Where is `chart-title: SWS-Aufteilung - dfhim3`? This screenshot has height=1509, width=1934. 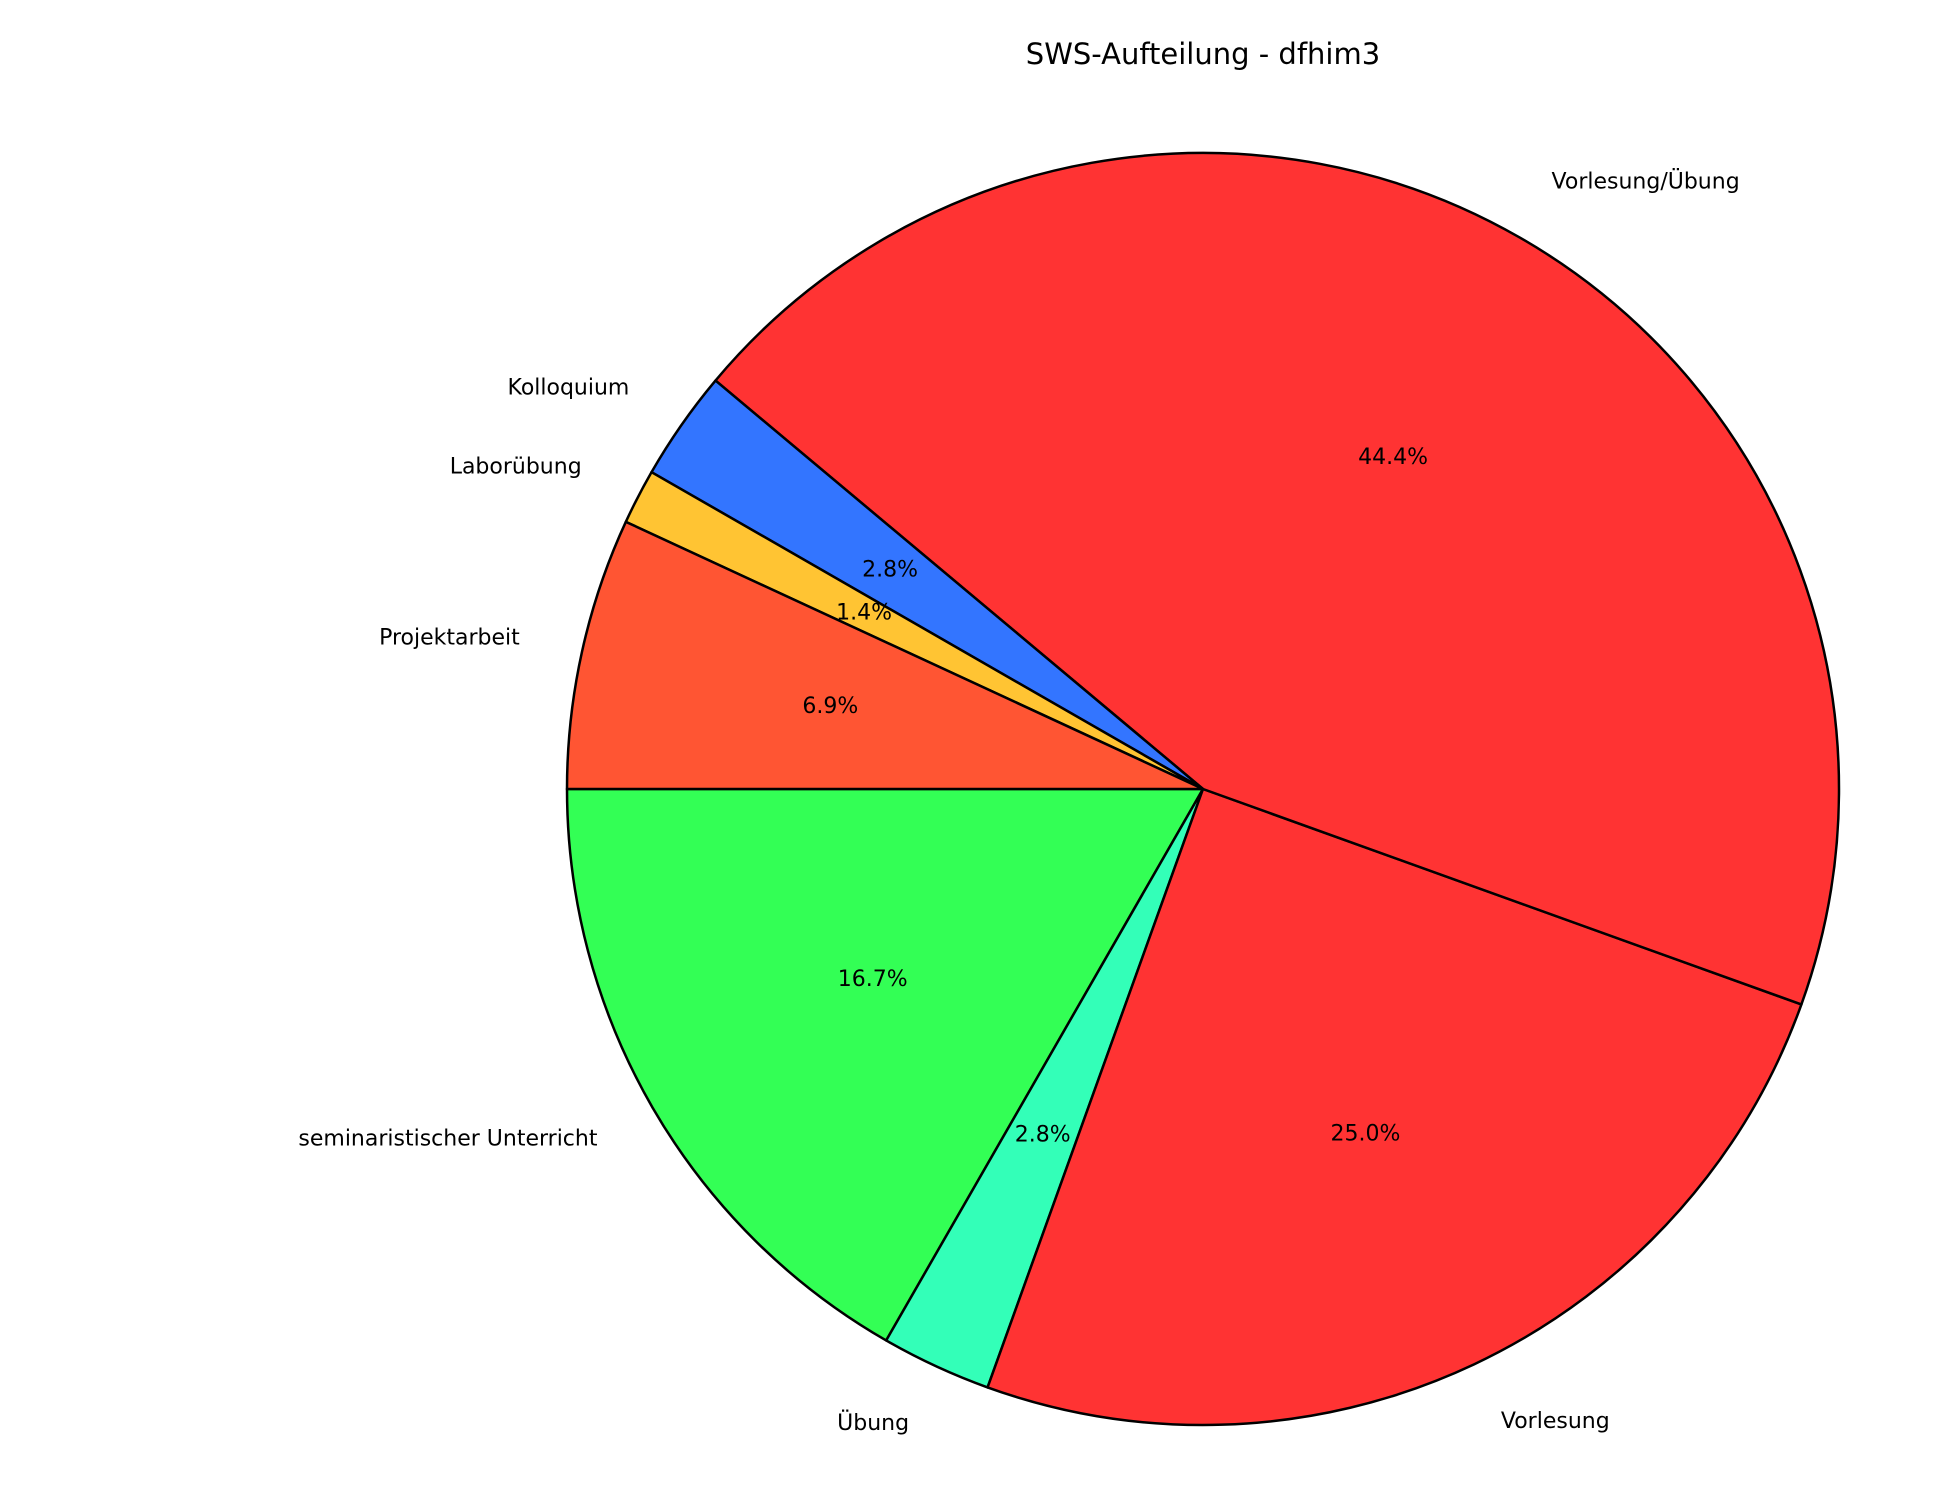 chart-title: SWS-Aufteilung - dfhim3 is located at coordinates (1203, 54).